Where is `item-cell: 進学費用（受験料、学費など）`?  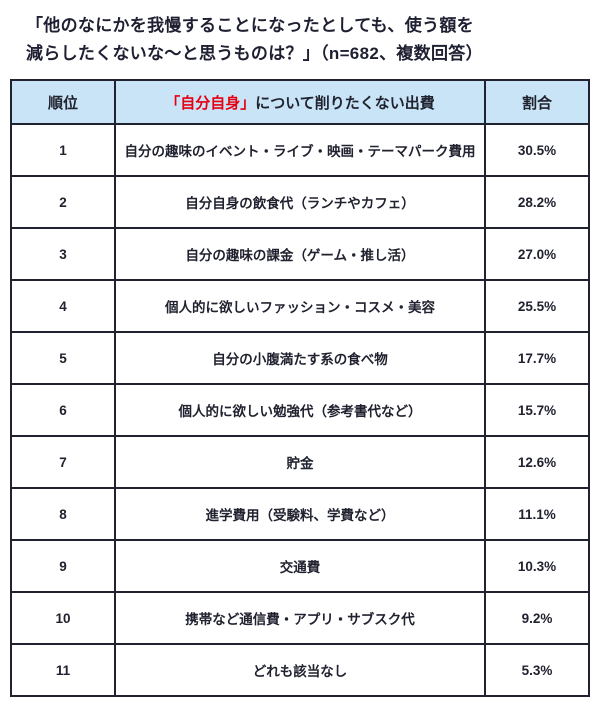 item-cell: 進学費用（受験料、学費など） is located at coordinates (300, 514).